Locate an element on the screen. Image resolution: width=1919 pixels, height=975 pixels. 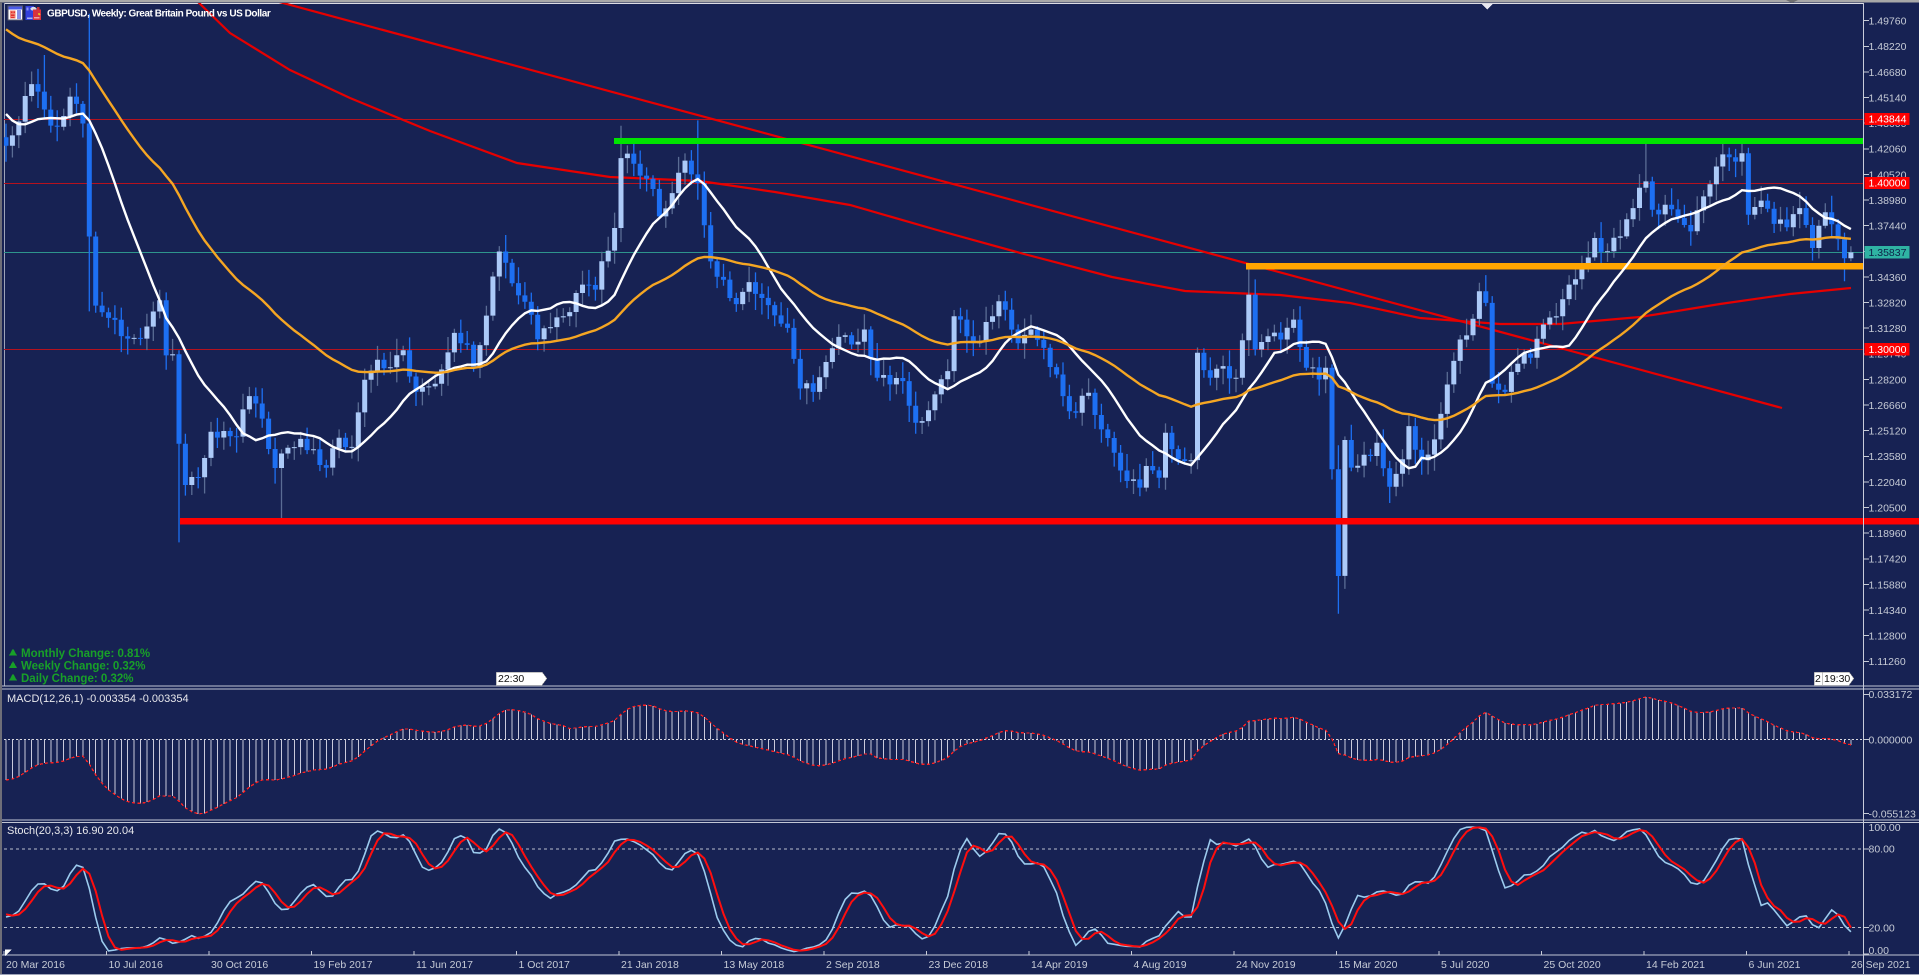
svg-text: 1.32820 is located at coordinates (1888, 303).